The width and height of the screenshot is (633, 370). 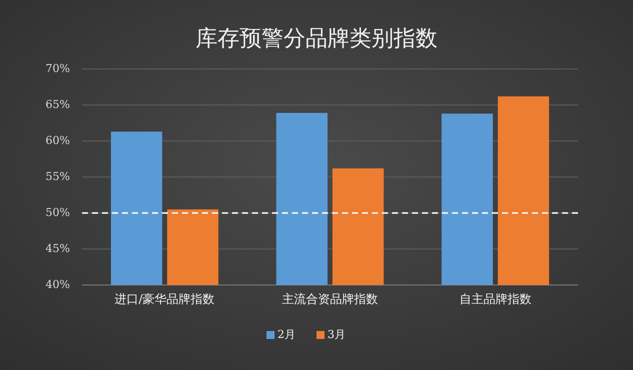 What do you see at coordinates (58, 248) in the screenshot?
I see `ytick: 45%` at bounding box center [58, 248].